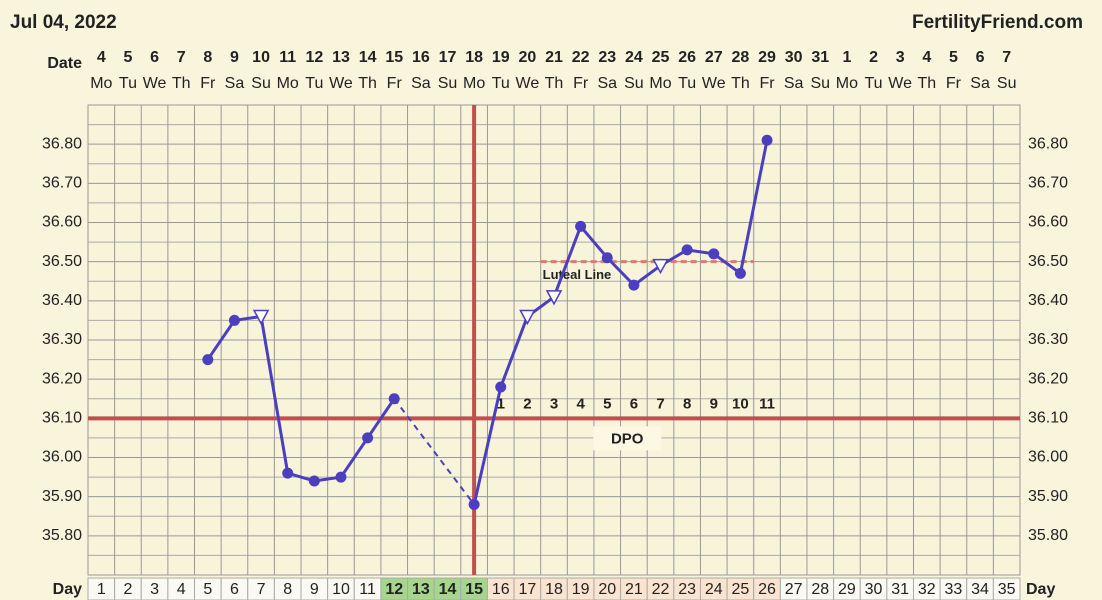 The width and height of the screenshot is (1102, 600). What do you see at coordinates (627, 438) in the screenshot?
I see `dpo-title: DPO` at bounding box center [627, 438].